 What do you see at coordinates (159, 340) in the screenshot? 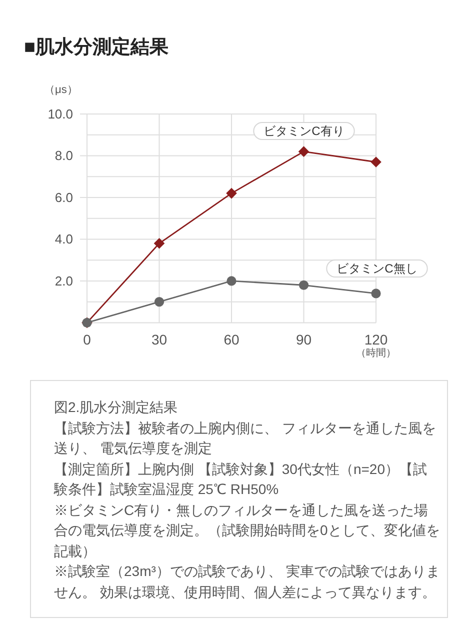
I see `x-tick-label: 30` at bounding box center [159, 340].